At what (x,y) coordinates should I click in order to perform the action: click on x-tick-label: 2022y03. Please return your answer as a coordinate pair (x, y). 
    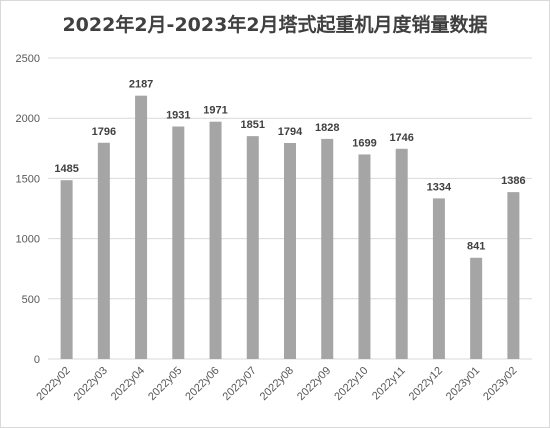
    Looking at the image, I should click on (91, 384).